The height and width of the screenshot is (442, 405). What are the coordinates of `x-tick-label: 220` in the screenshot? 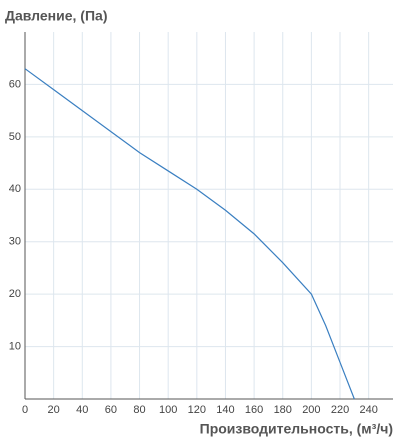 It's located at (340, 410).